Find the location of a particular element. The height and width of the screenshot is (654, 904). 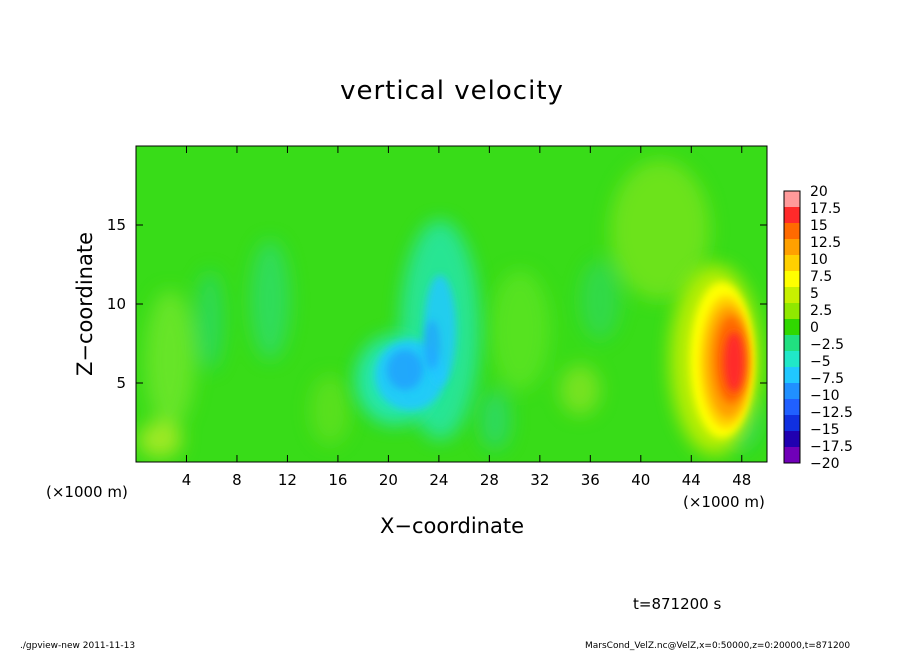

y-tick-label: 10 is located at coordinates (116, 304).